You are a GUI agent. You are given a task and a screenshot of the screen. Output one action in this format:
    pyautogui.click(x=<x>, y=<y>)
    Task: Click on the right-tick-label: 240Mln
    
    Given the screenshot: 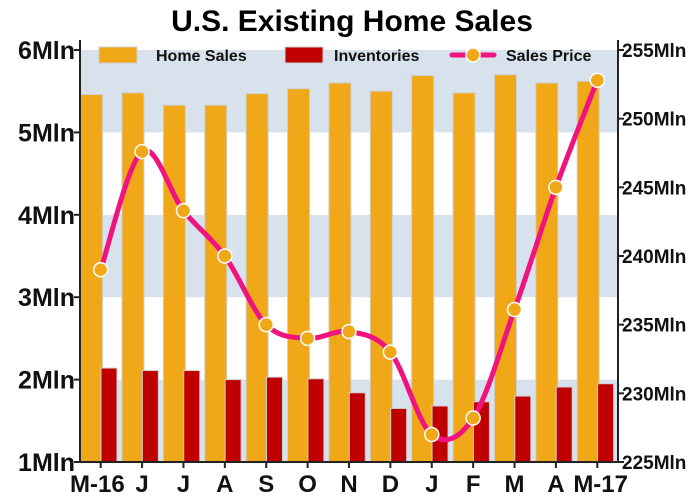 What is the action you would take?
    pyautogui.click(x=654, y=257)
    